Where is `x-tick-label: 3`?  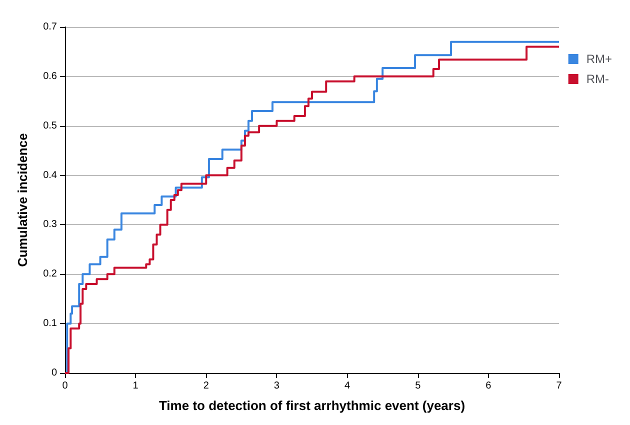 x-tick-label: 3 is located at coordinates (277, 386).